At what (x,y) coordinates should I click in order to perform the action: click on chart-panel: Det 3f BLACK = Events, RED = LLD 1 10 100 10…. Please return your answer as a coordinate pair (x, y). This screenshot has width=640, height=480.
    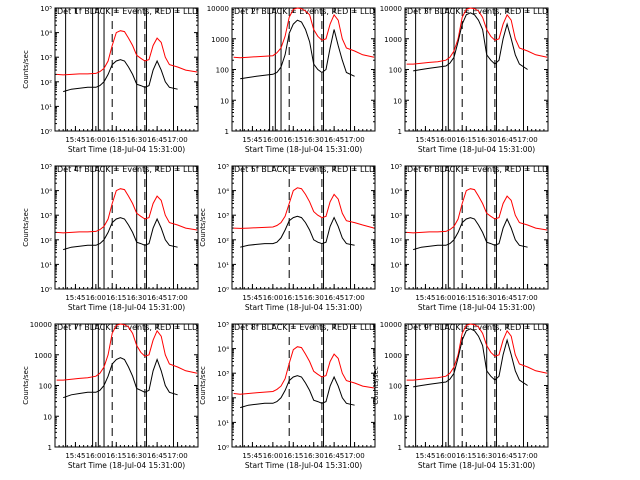
    Looking at the image, I should click on (464, 79).